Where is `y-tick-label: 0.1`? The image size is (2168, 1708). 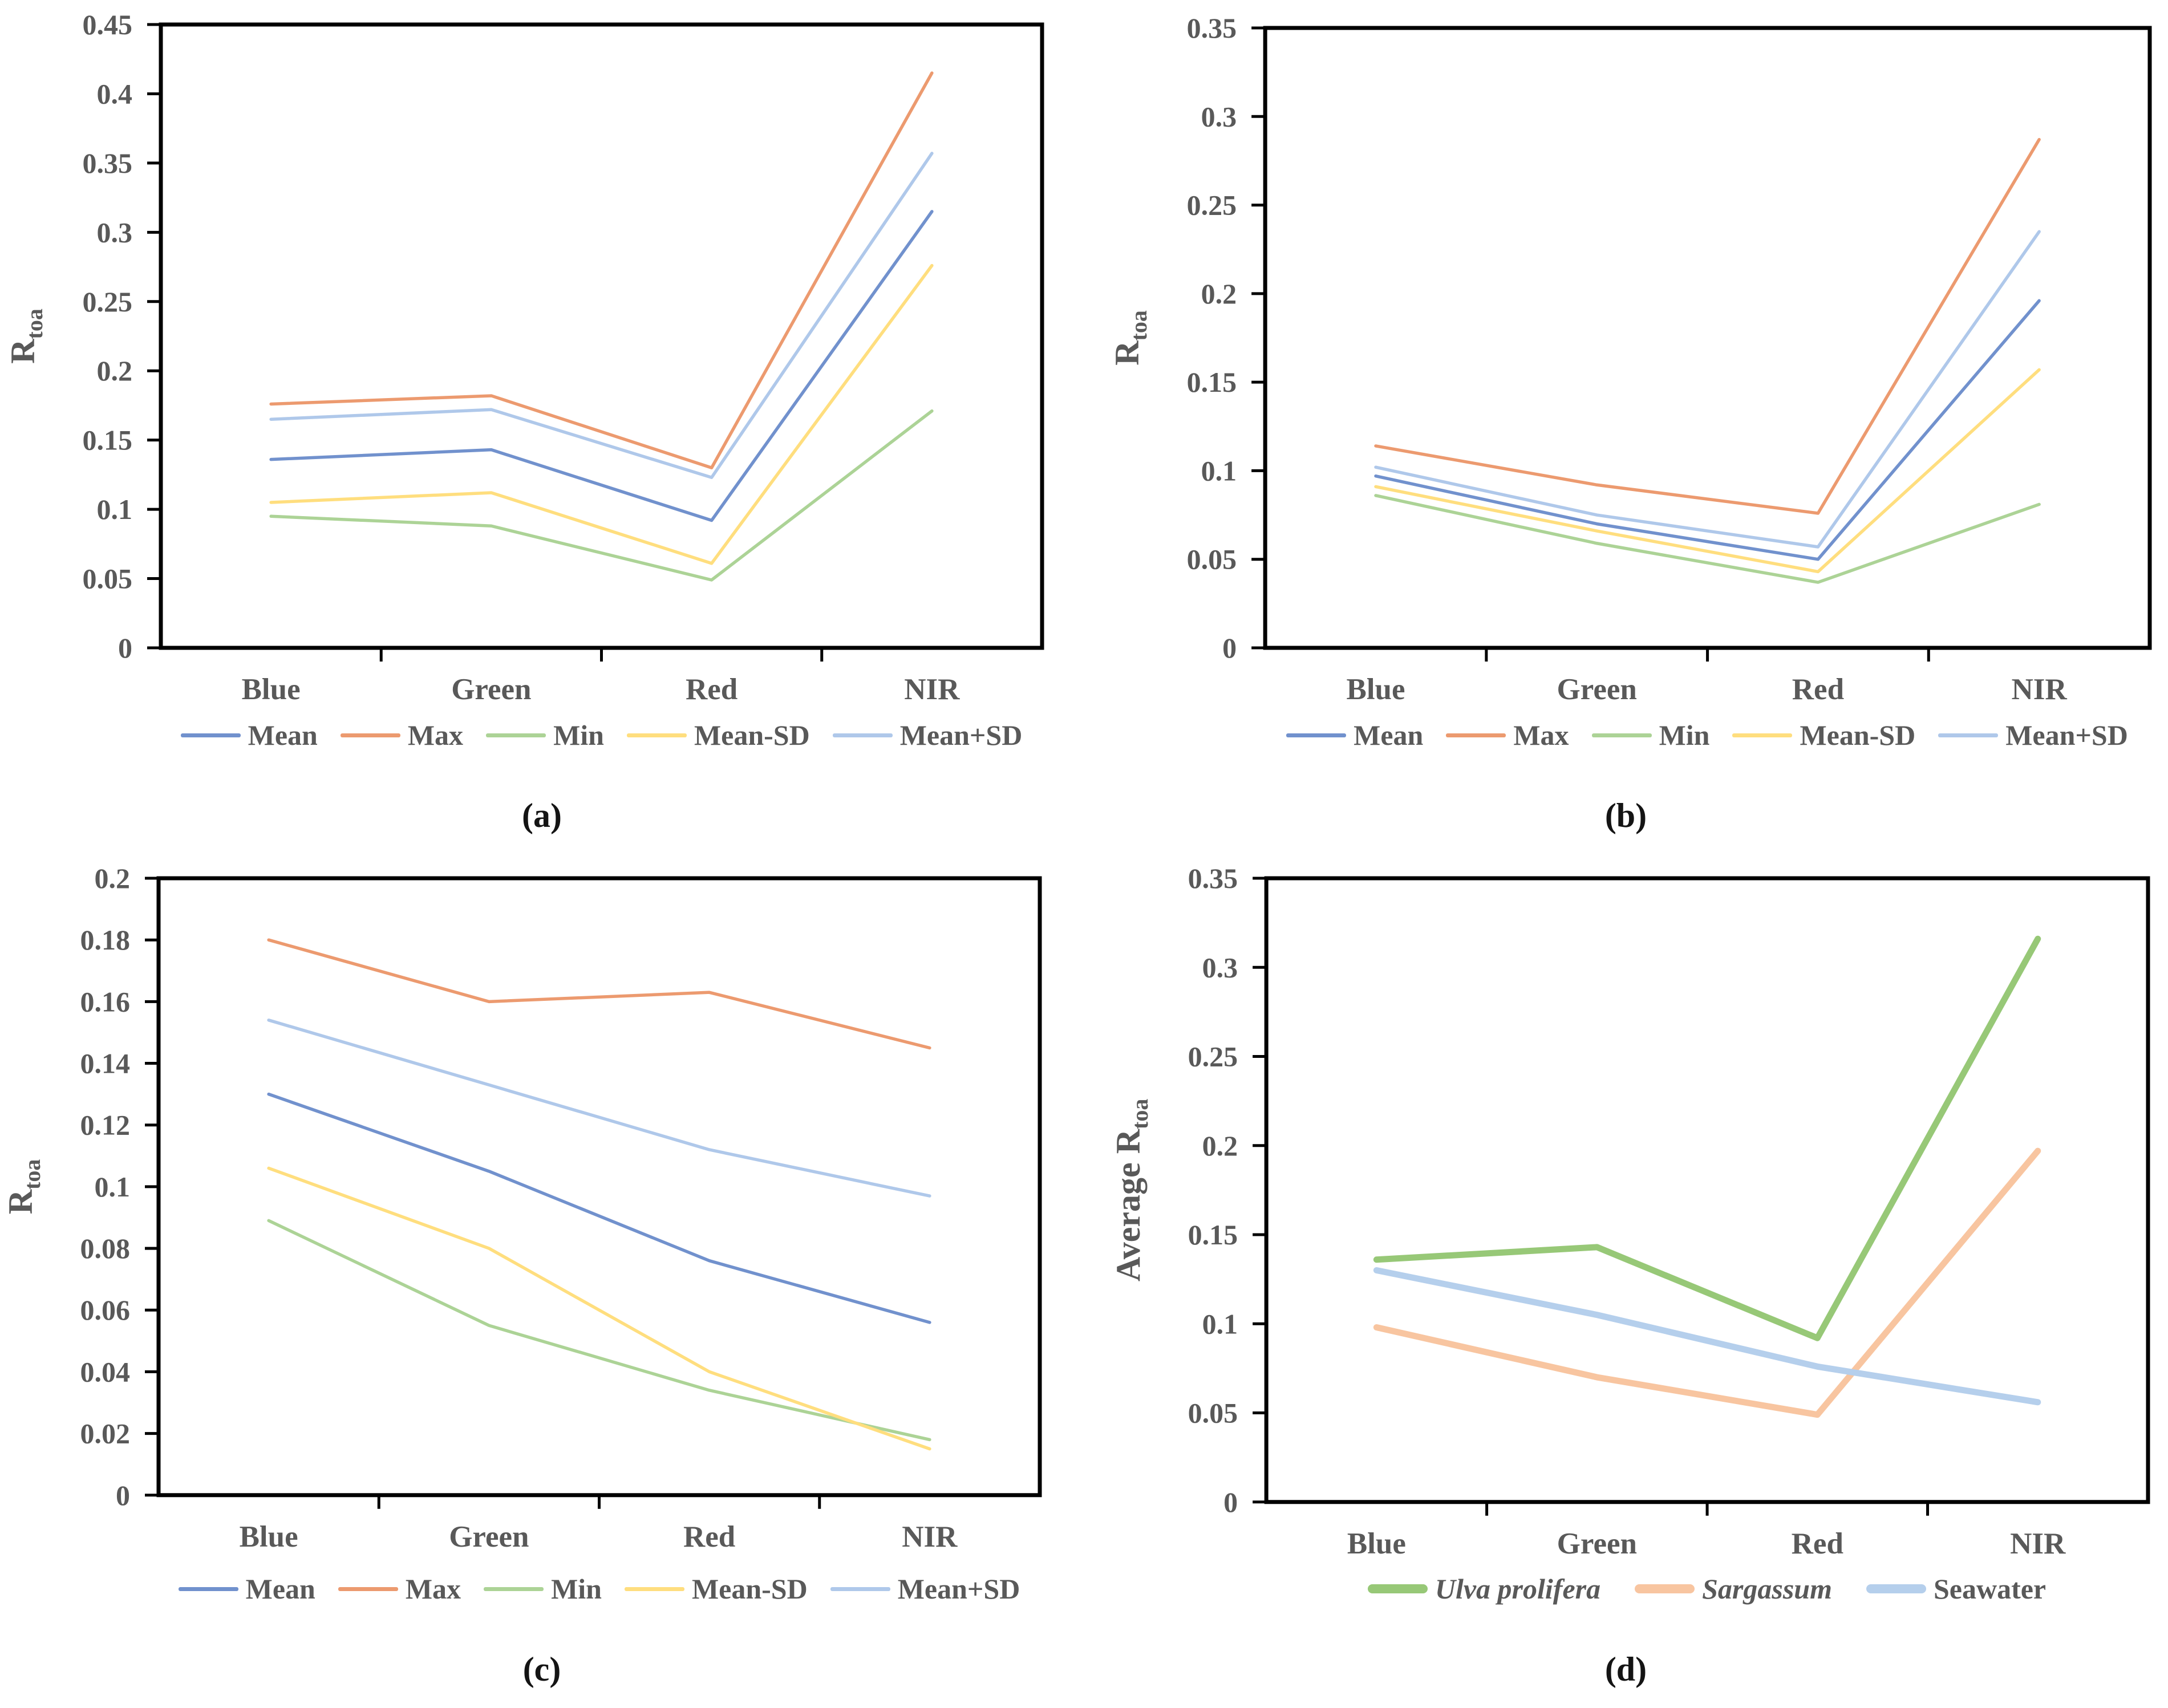
y-tick-label: 0.1 is located at coordinates (113, 1187).